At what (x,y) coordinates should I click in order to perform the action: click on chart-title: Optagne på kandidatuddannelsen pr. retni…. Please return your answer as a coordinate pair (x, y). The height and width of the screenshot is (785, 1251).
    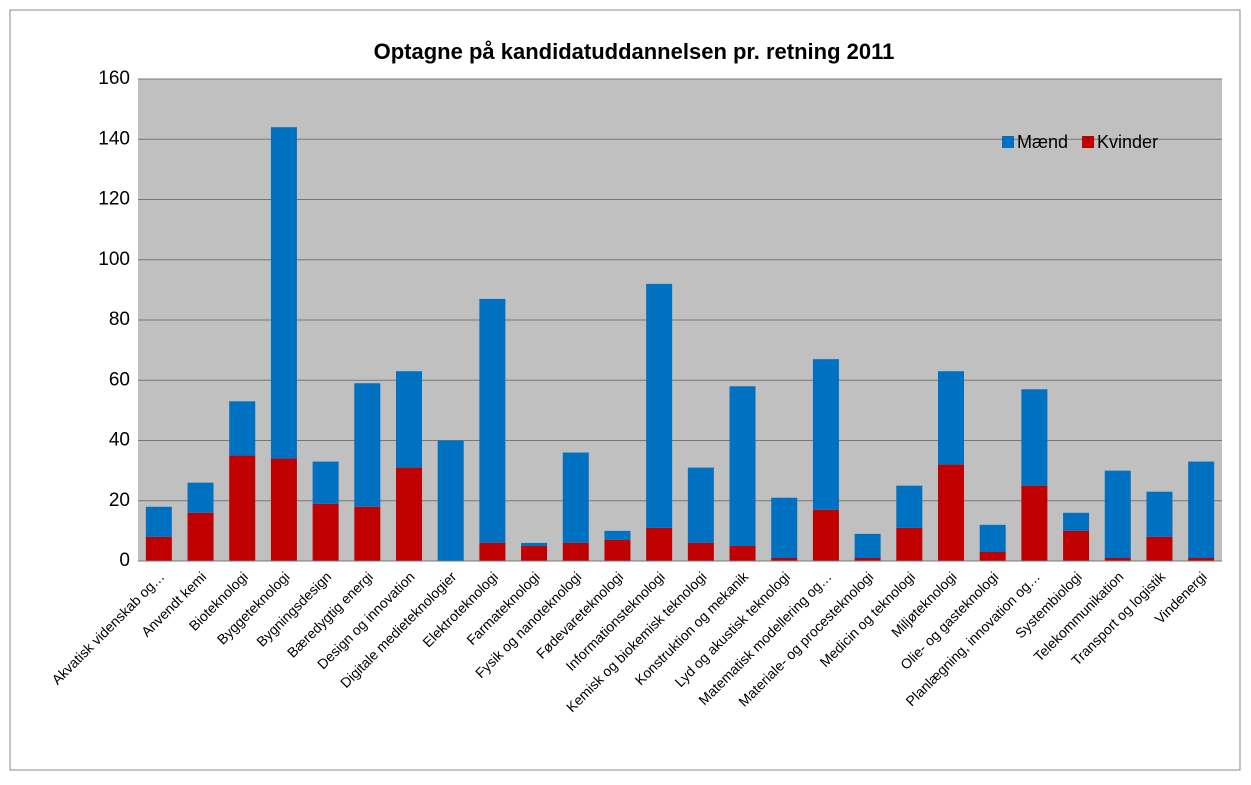
    Looking at the image, I should click on (634, 51).